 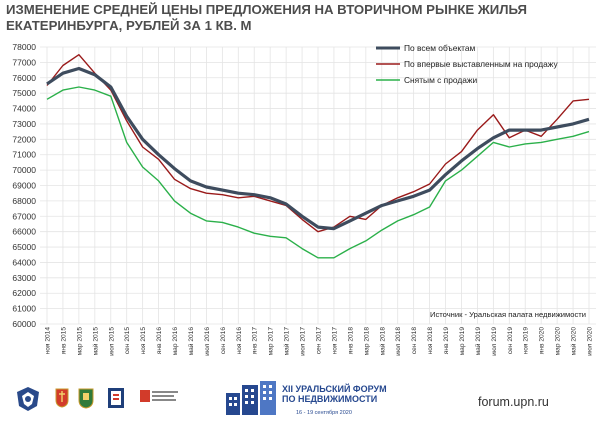 I want to click on x-tick-label: мар 2016, so click(x=175, y=341).